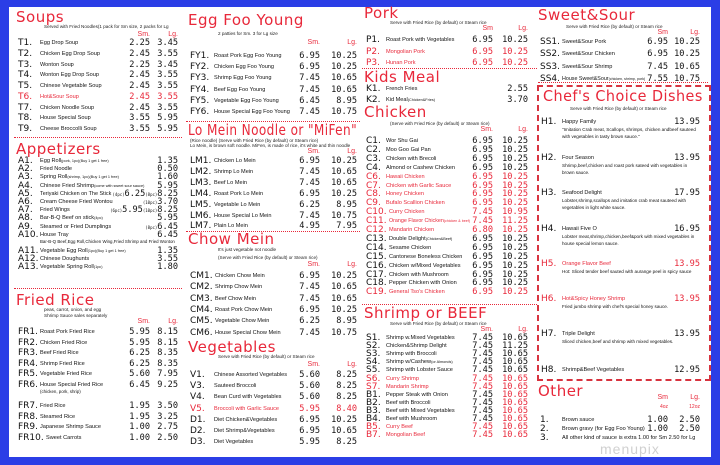  I want to click on menu-item: A9. Steamed or Fried Dumplings (8pc)6.45, so click(98, 226).